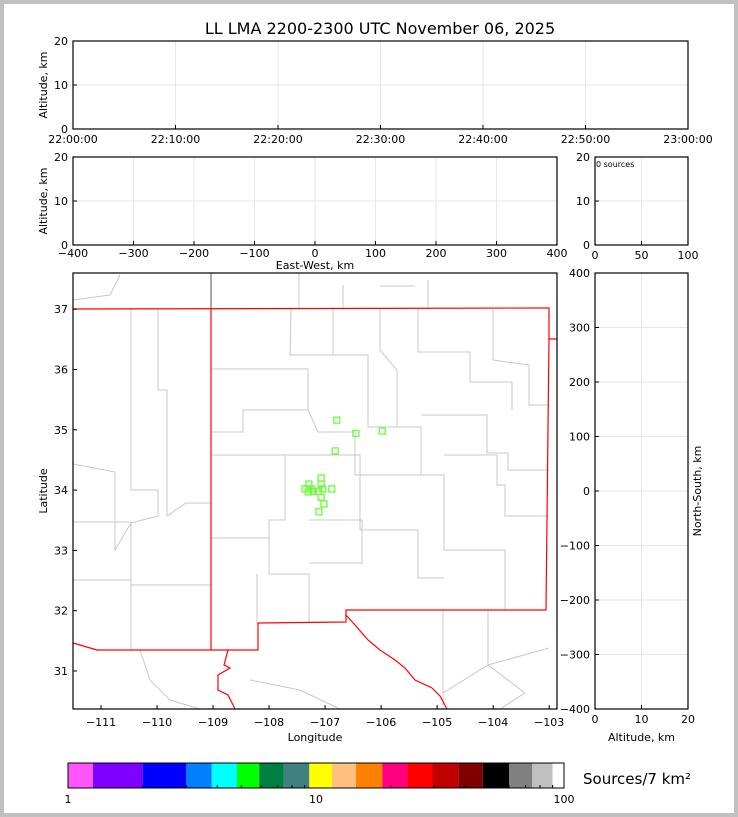 The width and height of the screenshot is (738, 817). Describe the element at coordinates (579, 273) in the screenshot. I see `y-tick-label: 400` at that location.